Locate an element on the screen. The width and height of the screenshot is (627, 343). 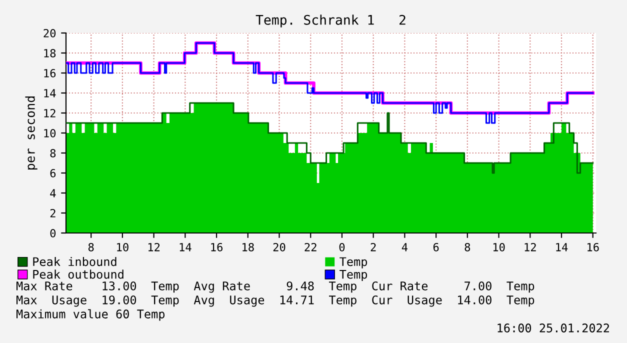
x-tick-label: 2 is located at coordinates (373, 247).